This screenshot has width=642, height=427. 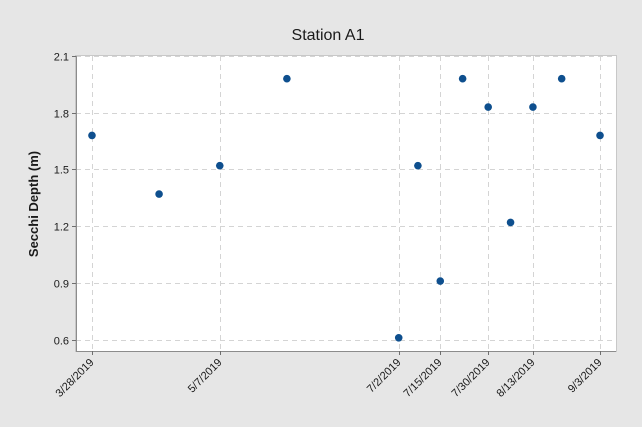 I want to click on y-axis-ticks: 0.6 0.9 1.2 1.5 1.8 2.1, so click(x=65, y=200).